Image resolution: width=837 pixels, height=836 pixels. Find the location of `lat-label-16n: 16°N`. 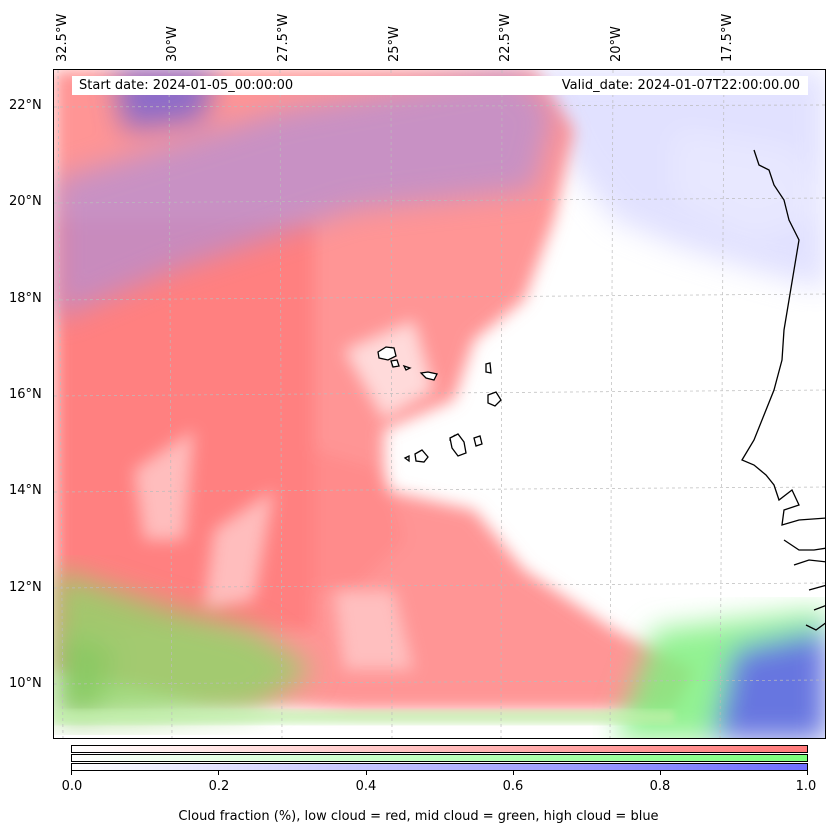

lat-label-16n: 16°N is located at coordinates (25, 394).